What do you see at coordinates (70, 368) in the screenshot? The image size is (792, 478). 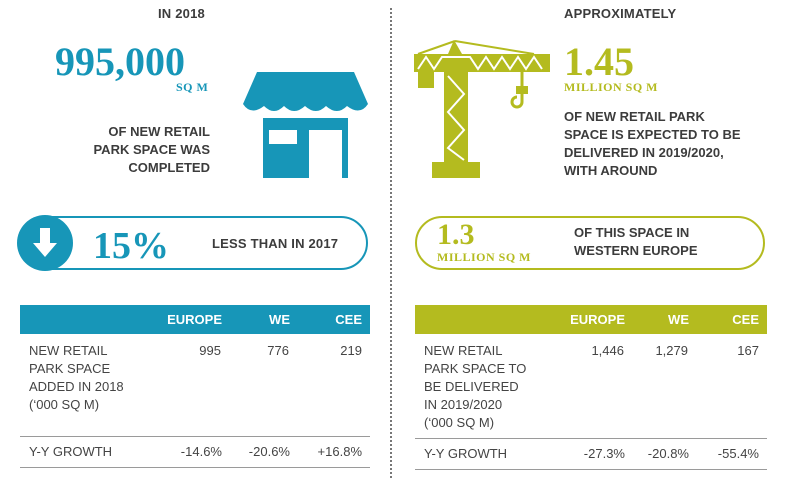 I see `left-row1-label-line: PARK SPACE` at bounding box center [70, 368].